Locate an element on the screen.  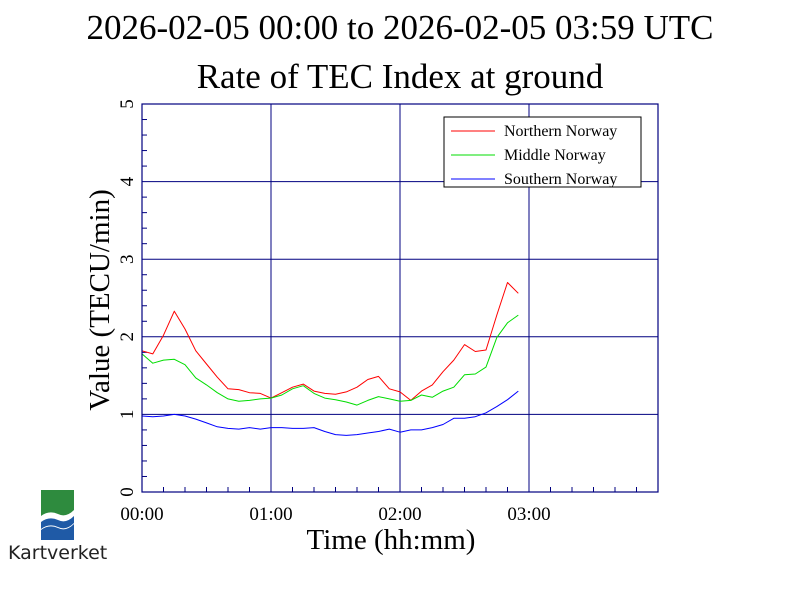
y-tick-label: 1 is located at coordinates (127, 415).